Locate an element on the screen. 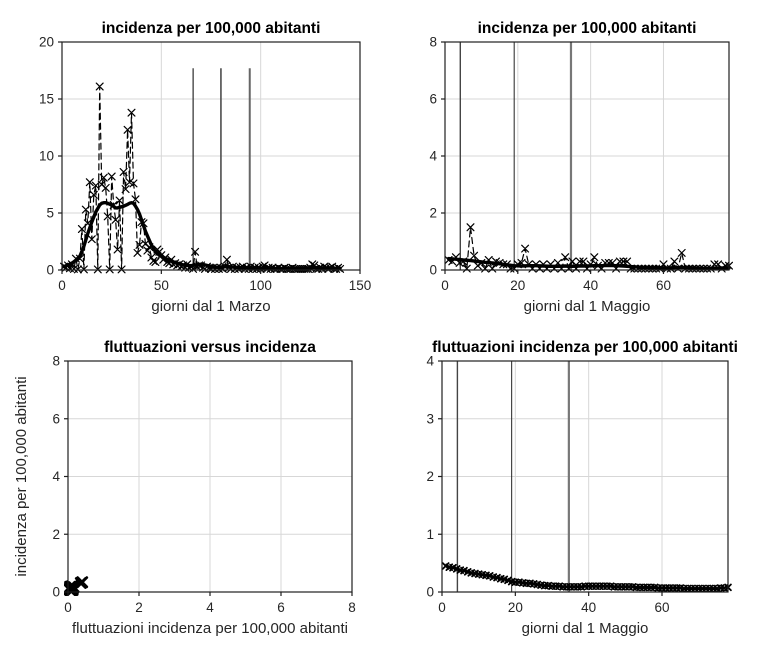 This screenshot has width=784, height=658. svg-text: 100 is located at coordinates (260, 285).